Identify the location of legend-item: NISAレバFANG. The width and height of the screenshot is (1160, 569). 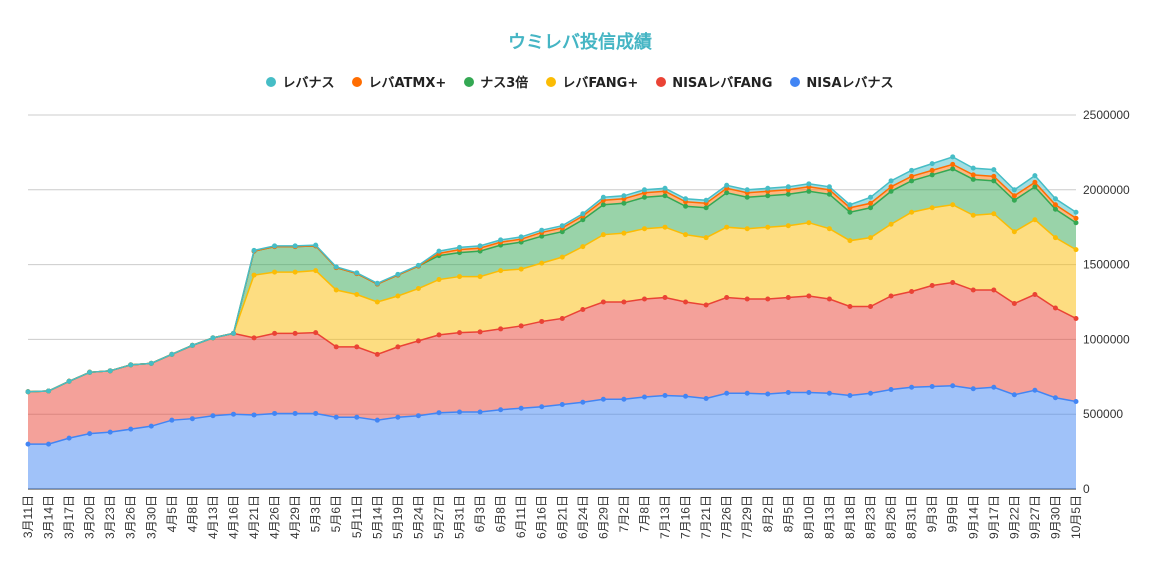
(714, 81).